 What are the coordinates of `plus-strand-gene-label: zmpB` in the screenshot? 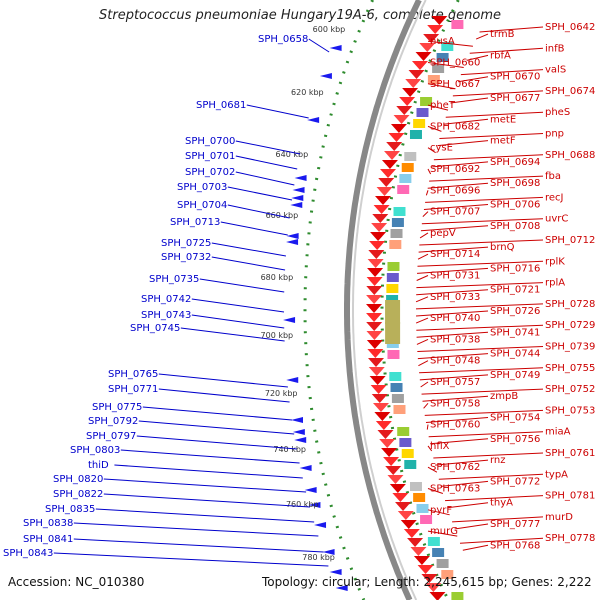 It's located at (504, 396).